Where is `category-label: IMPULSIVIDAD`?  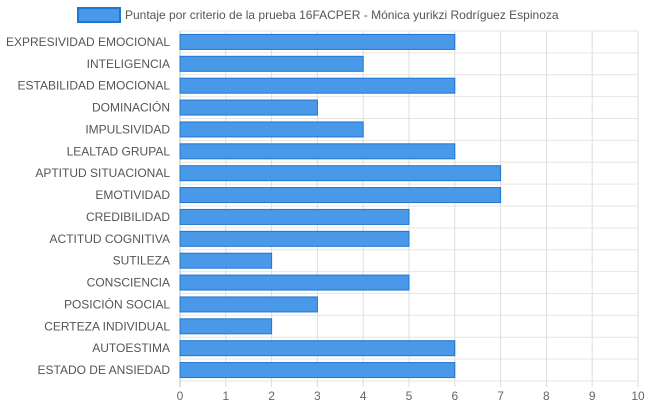
category-label: IMPULSIVIDAD is located at coordinates (127, 129).